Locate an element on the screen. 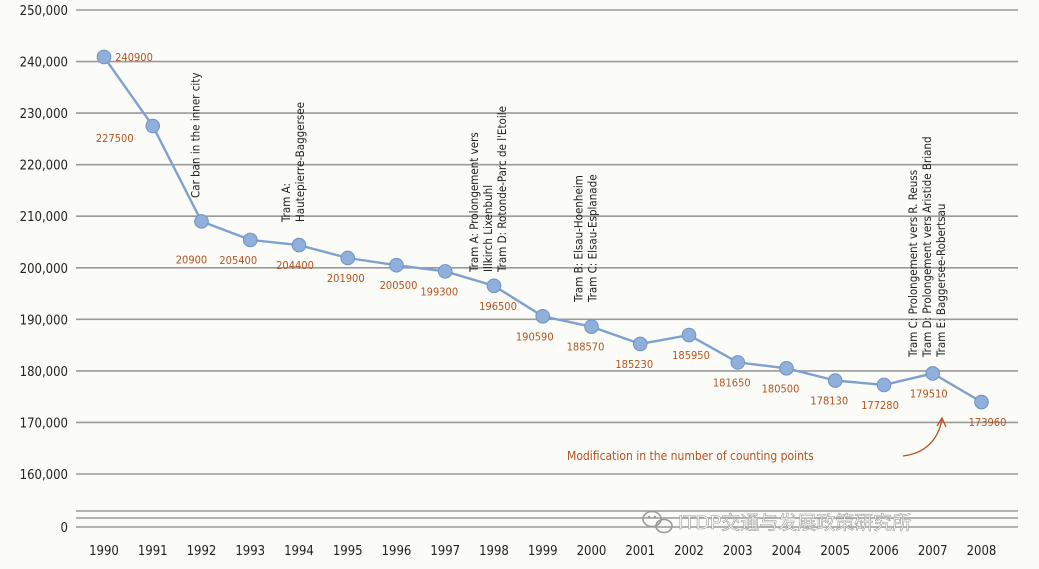 The height and width of the screenshot is (569, 1039). data-label: 240900 is located at coordinates (134, 57).